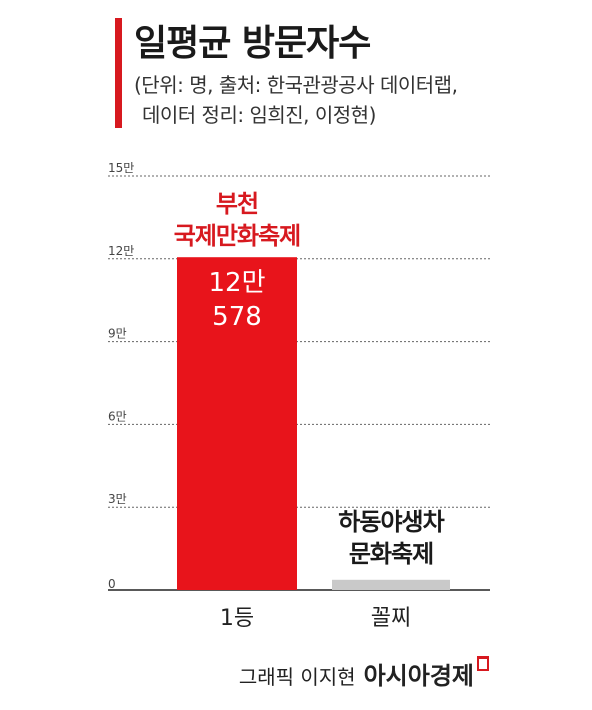 Image resolution: width=592 pixels, height=710 pixels. What do you see at coordinates (237, 317) in the screenshot?
I see `data-label: 578` at bounding box center [237, 317].